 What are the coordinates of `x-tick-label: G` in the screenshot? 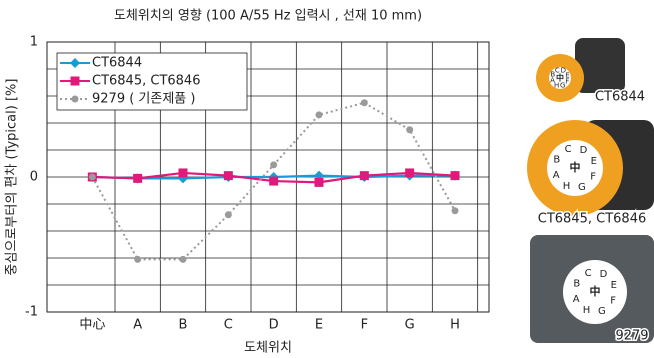 It's located at (410, 325).